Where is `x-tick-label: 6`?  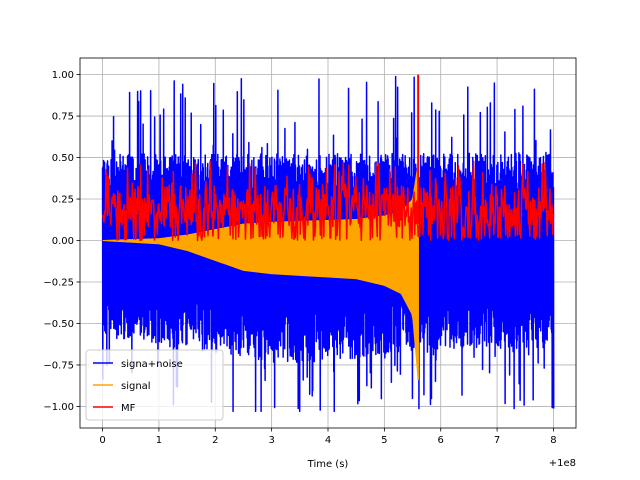 x-tick-label: 6 is located at coordinates (441, 440).